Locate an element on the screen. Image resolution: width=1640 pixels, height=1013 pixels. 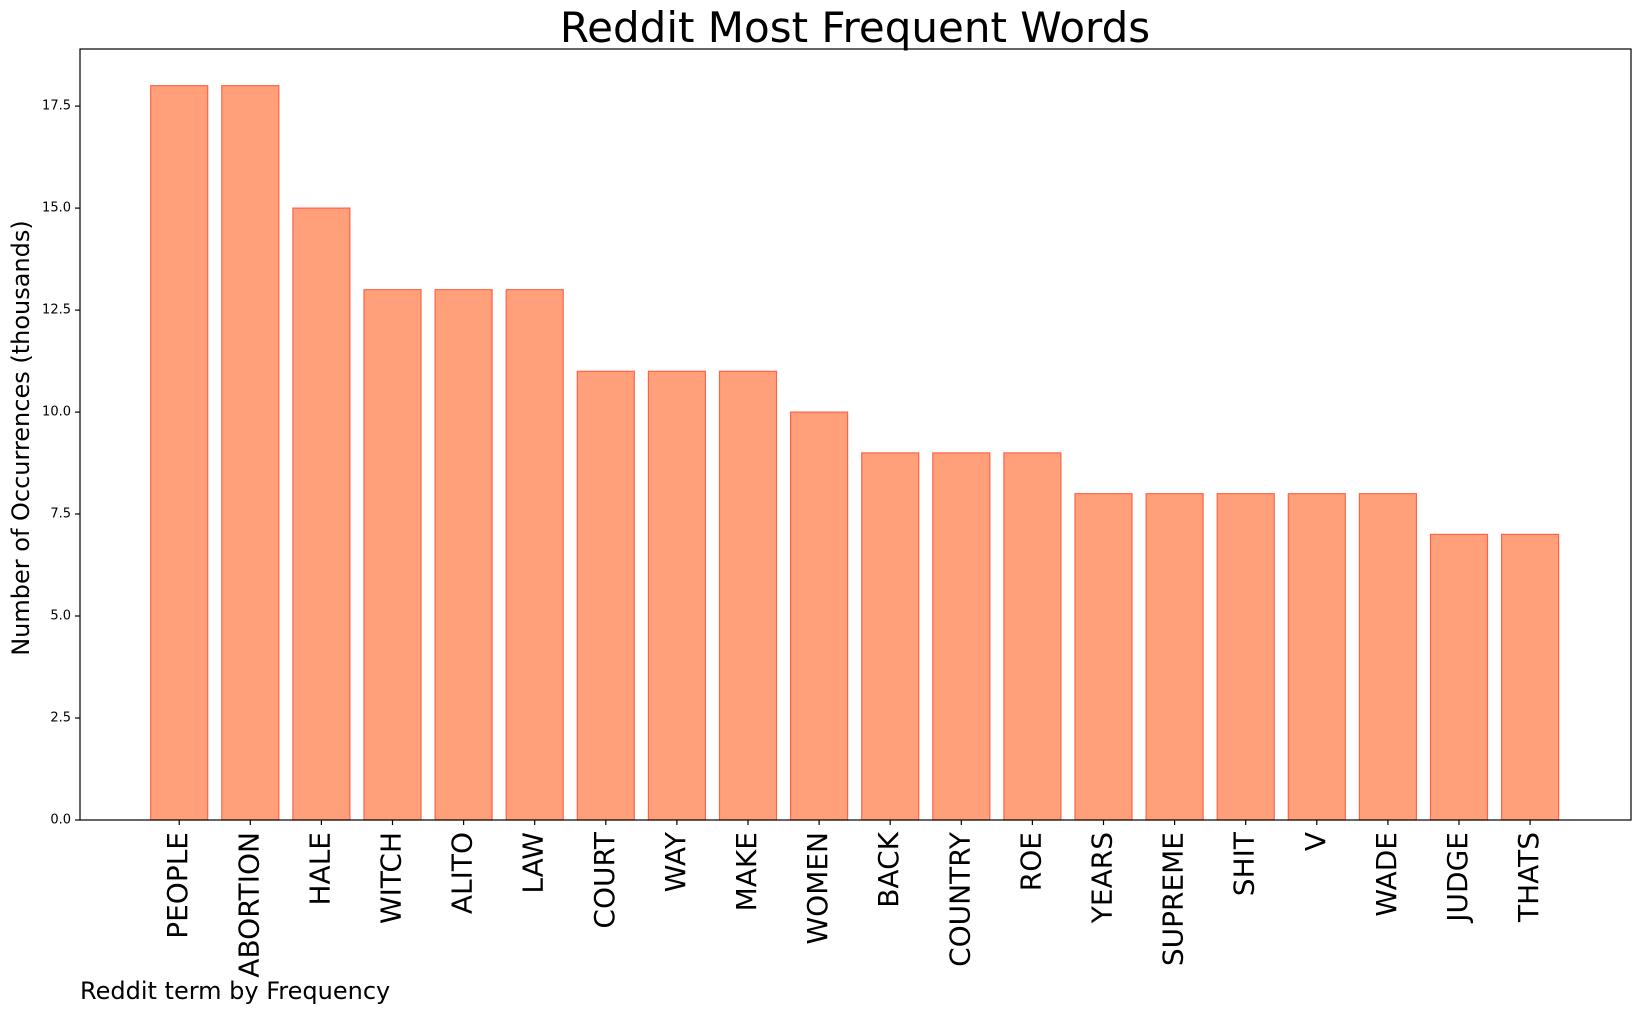
x-tick-label: SHIT is located at coordinates (1244, 863).